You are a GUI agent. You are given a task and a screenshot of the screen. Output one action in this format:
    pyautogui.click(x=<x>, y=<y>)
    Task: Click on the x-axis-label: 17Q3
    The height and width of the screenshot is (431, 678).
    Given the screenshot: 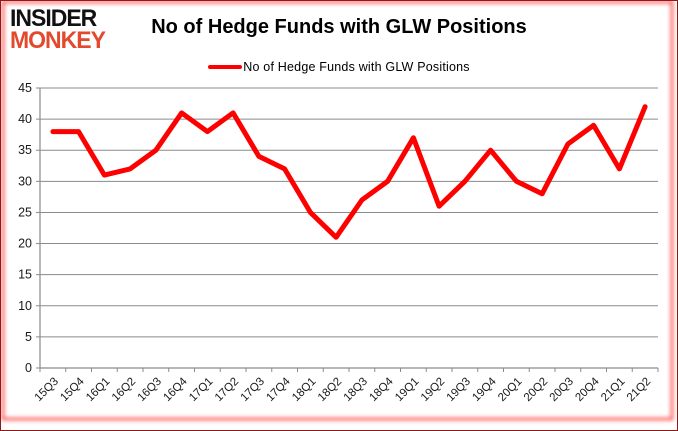 What is the action you would take?
    pyautogui.click(x=253, y=390)
    